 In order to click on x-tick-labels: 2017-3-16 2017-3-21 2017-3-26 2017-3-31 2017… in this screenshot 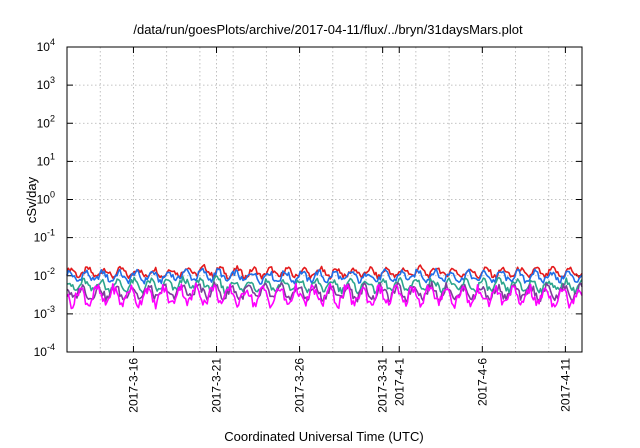, I will do `click(349, 385)`.